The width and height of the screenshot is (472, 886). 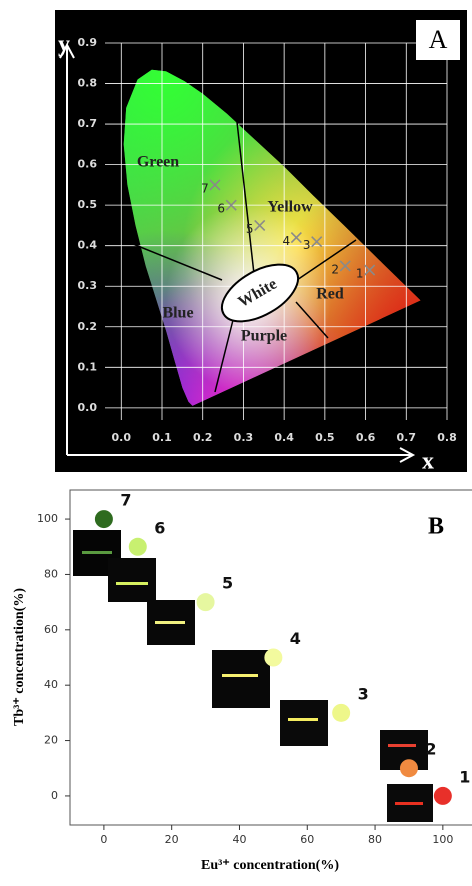 I want to click on x-tick-label: 0.7, so click(x=407, y=437).